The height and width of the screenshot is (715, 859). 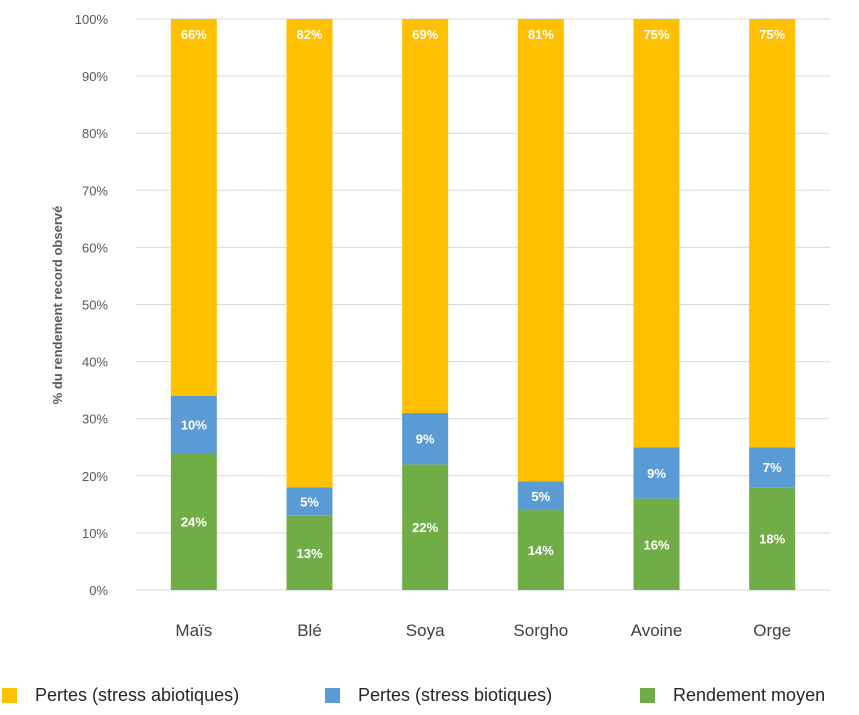 I want to click on data-label: 13%, so click(x=309, y=553).